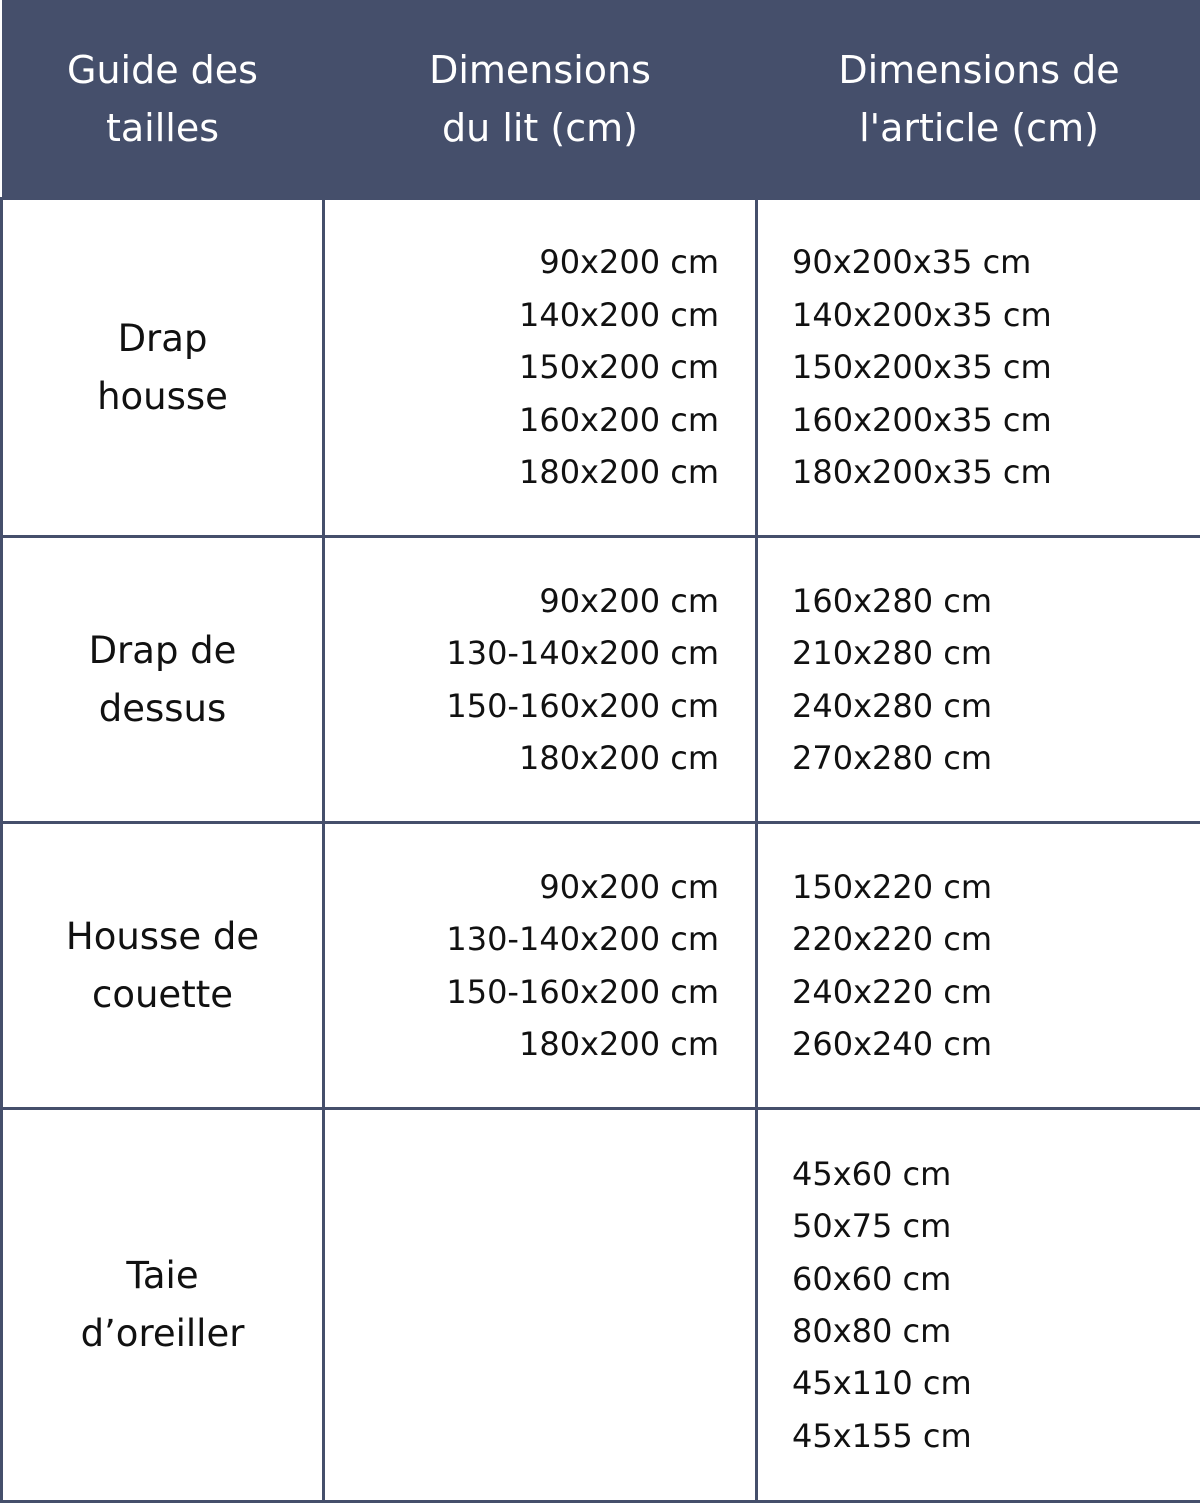  What do you see at coordinates (162, 995) in the screenshot?
I see `category-label: couette` at bounding box center [162, 995].